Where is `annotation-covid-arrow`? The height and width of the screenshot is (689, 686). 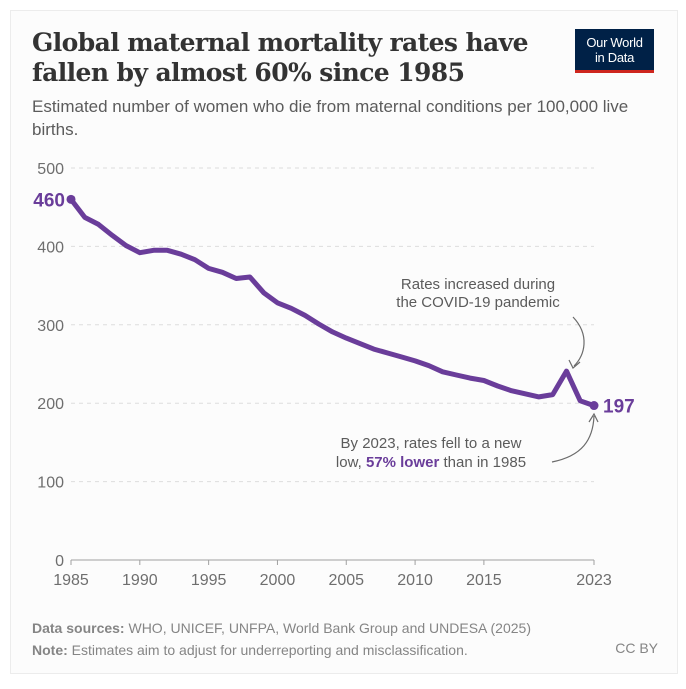
annotation-covid-arrow is located at coordinates (578, 341).